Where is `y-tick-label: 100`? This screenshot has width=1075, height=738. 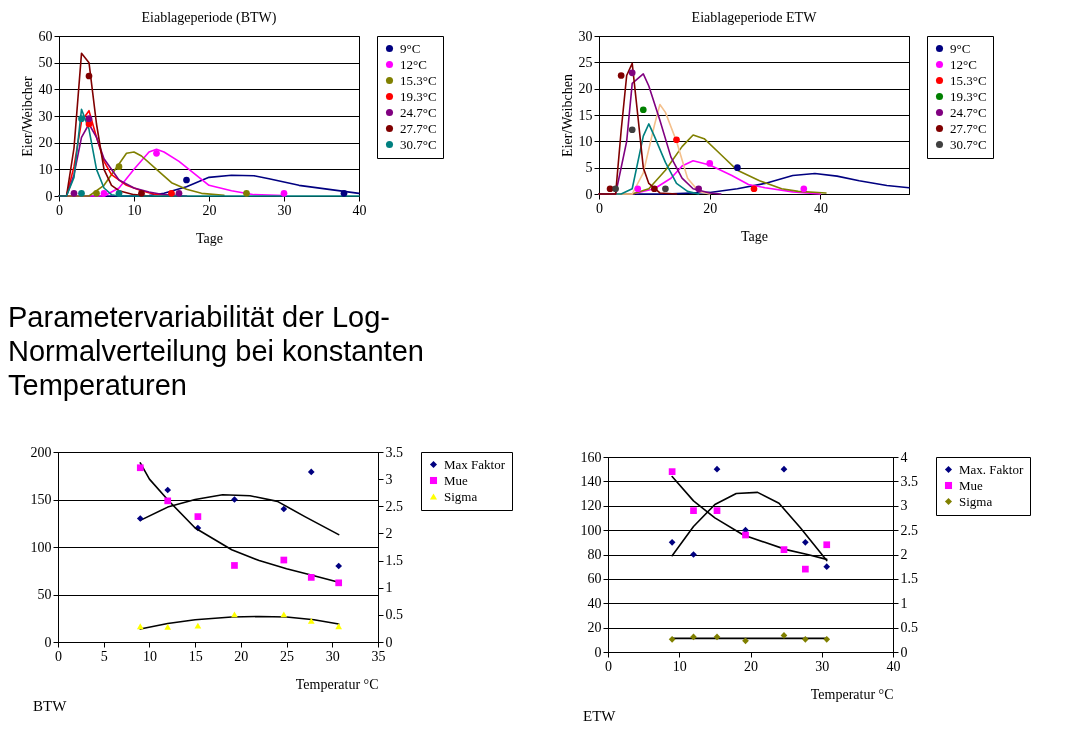
y-tick-label: 100 is located at coordinates (591, 530).